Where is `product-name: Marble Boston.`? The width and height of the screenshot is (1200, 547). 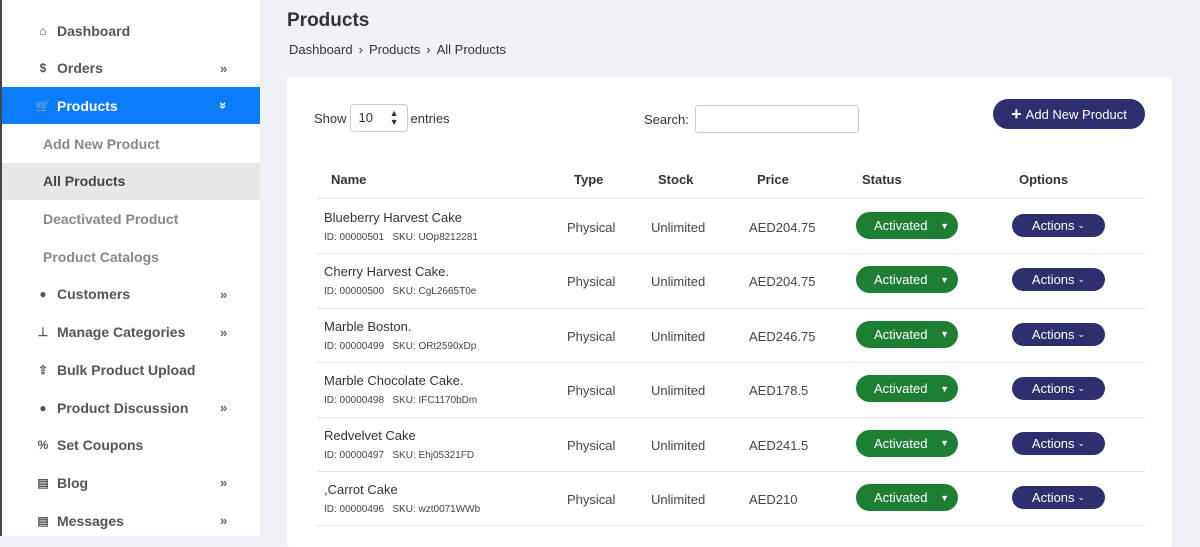 product-name: Marble Boston. is located at coordinates (368, 326).